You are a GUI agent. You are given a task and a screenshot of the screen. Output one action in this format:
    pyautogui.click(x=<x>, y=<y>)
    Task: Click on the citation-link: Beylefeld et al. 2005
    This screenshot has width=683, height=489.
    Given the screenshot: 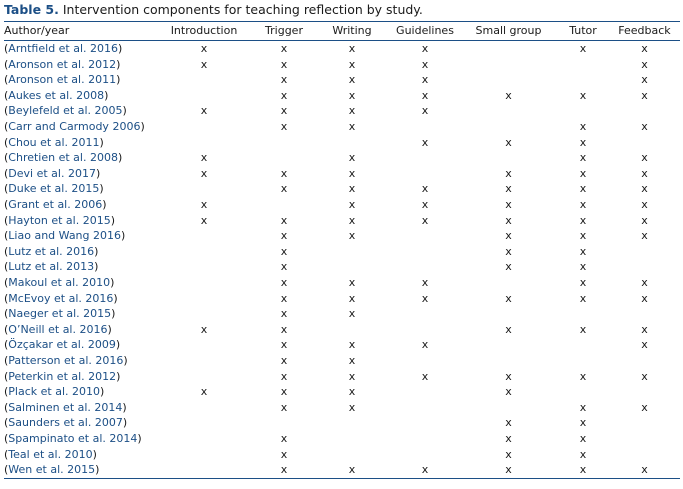 What is the action you would take?
    pyautogui.click(x=65, y=111)
    